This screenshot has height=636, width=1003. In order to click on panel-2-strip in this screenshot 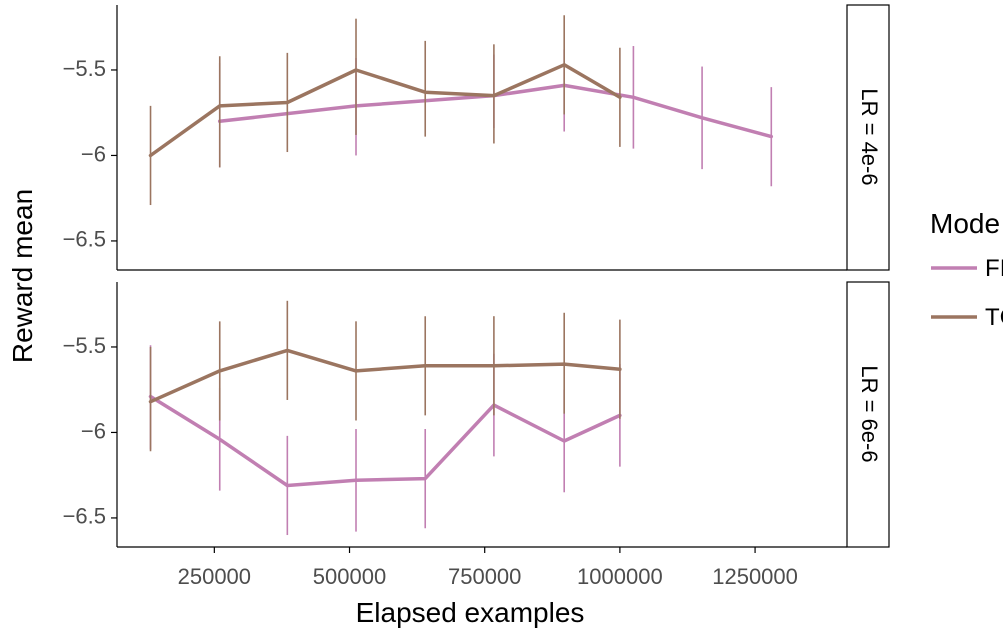, I will do `click(868, 414)`.